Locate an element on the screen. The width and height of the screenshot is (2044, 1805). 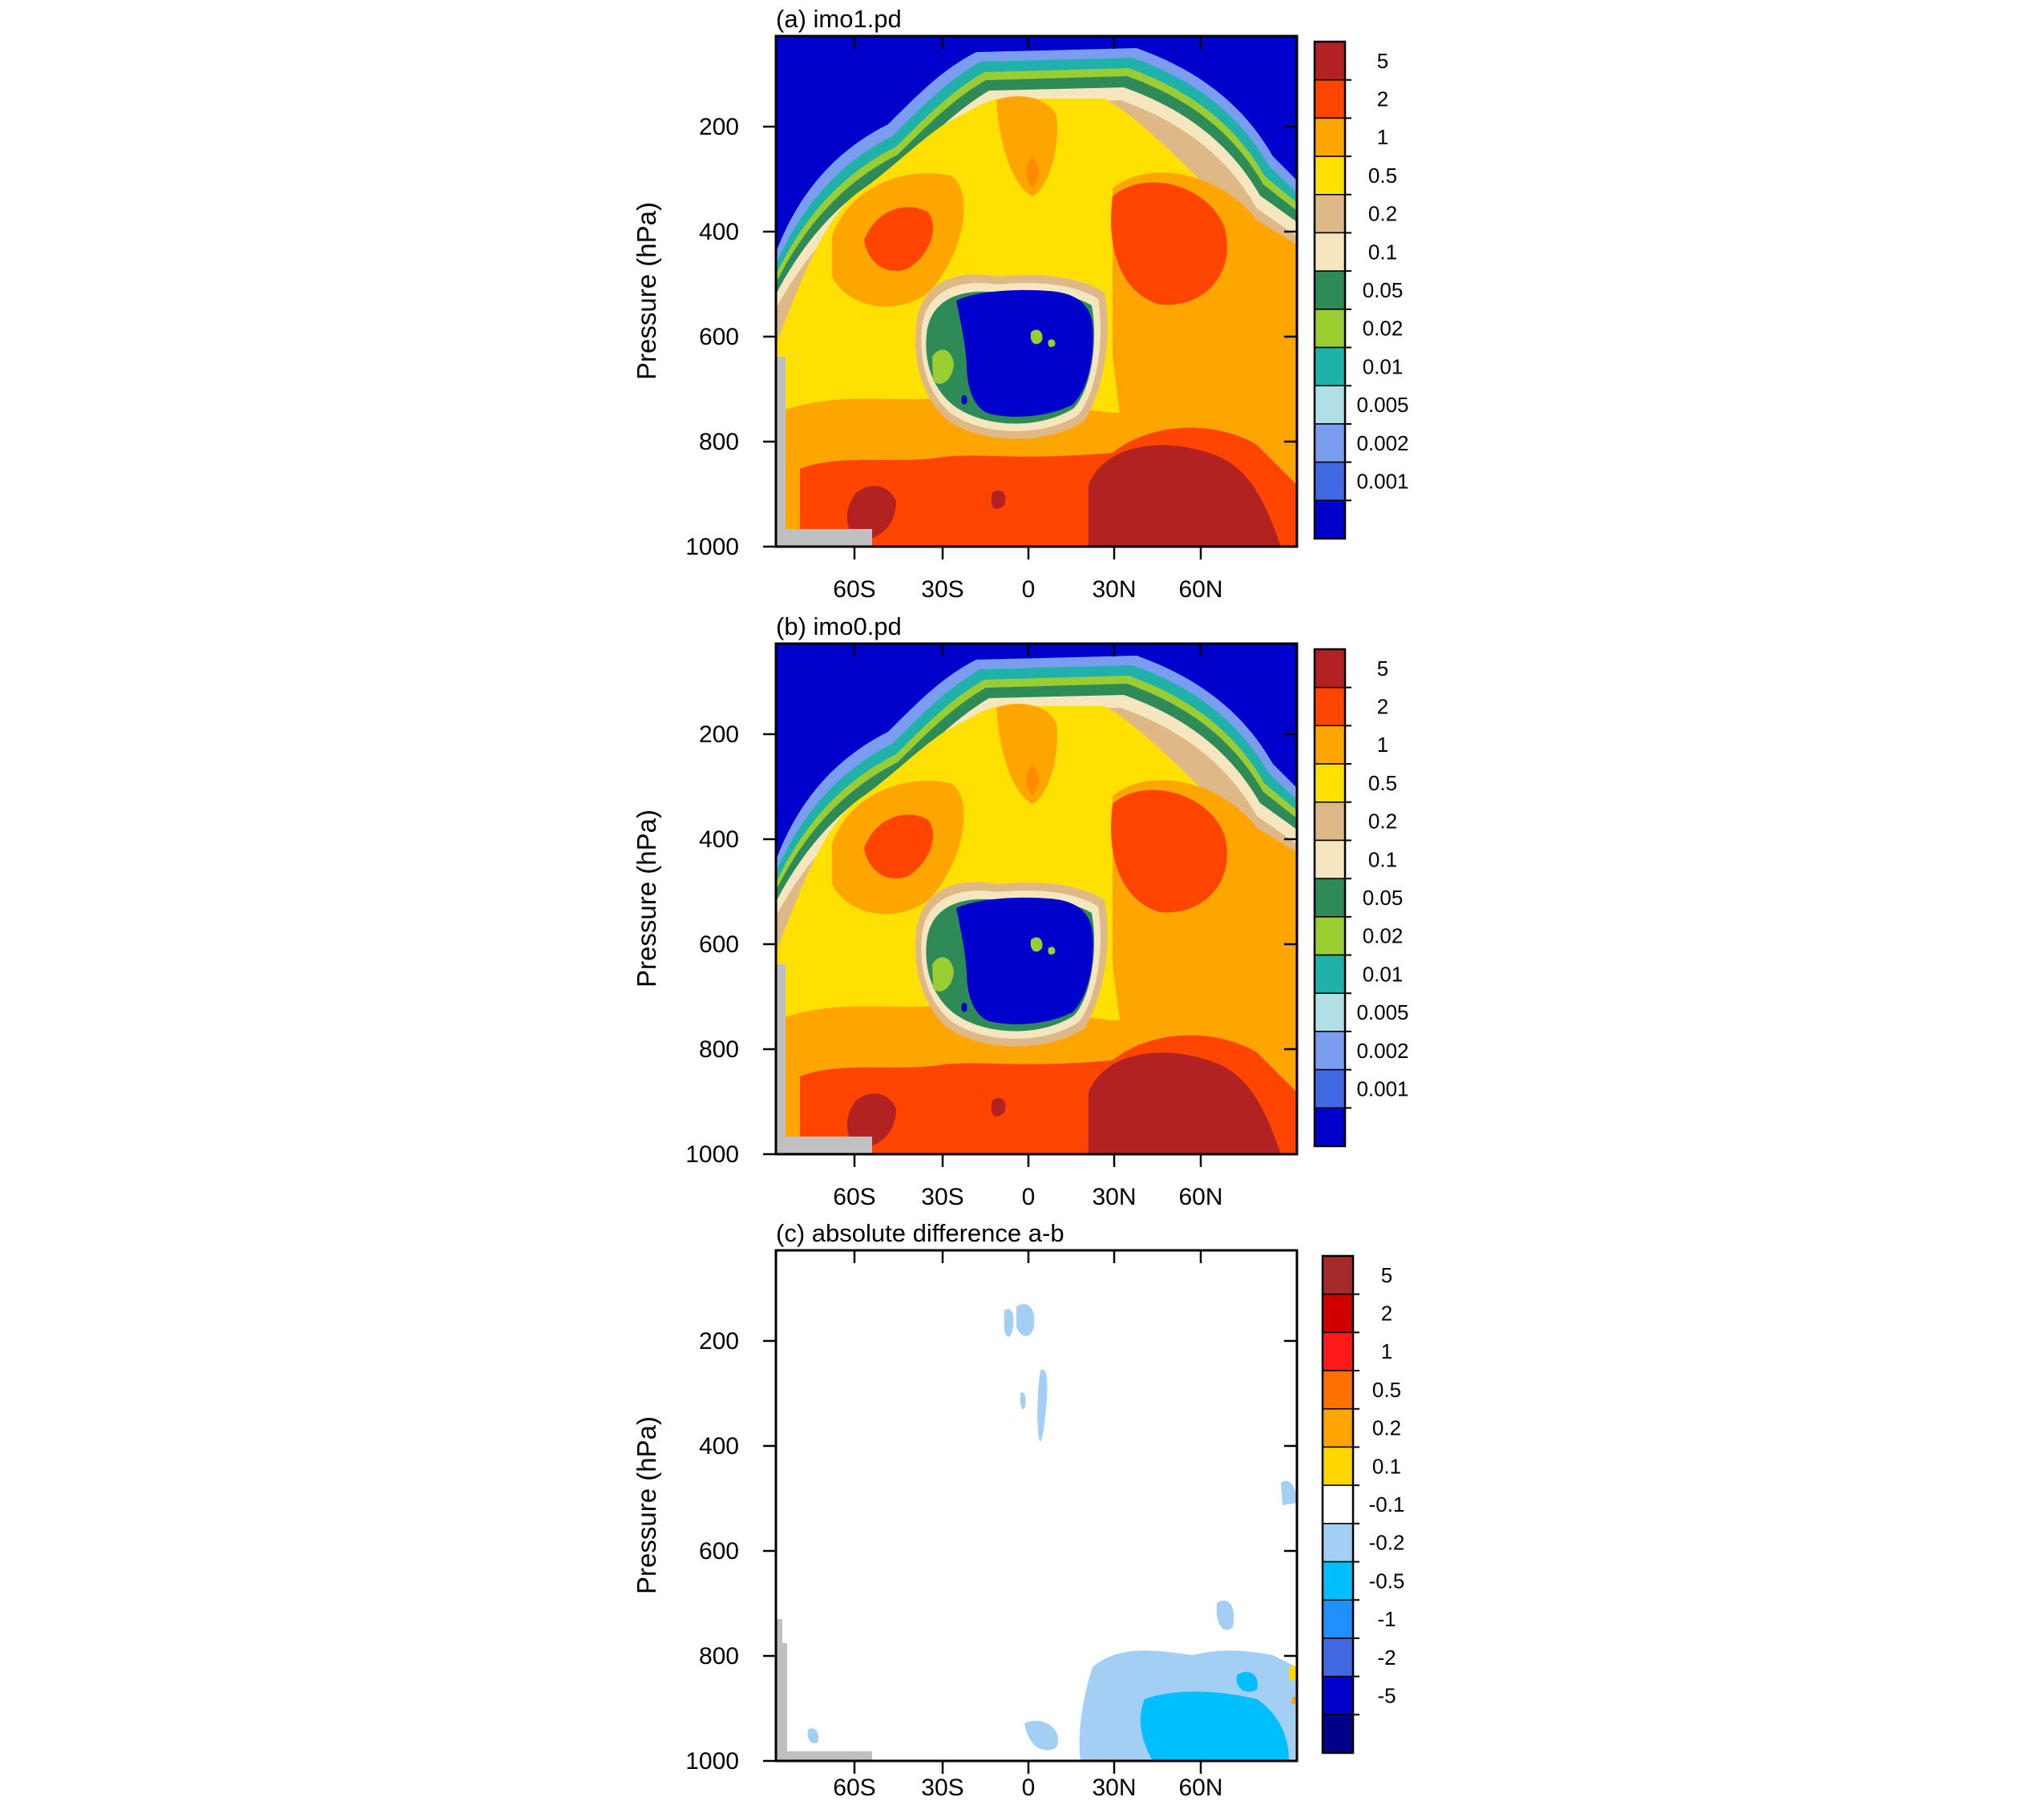
panel-title: (a) imo1.pd is located at coordinates (839, 19).